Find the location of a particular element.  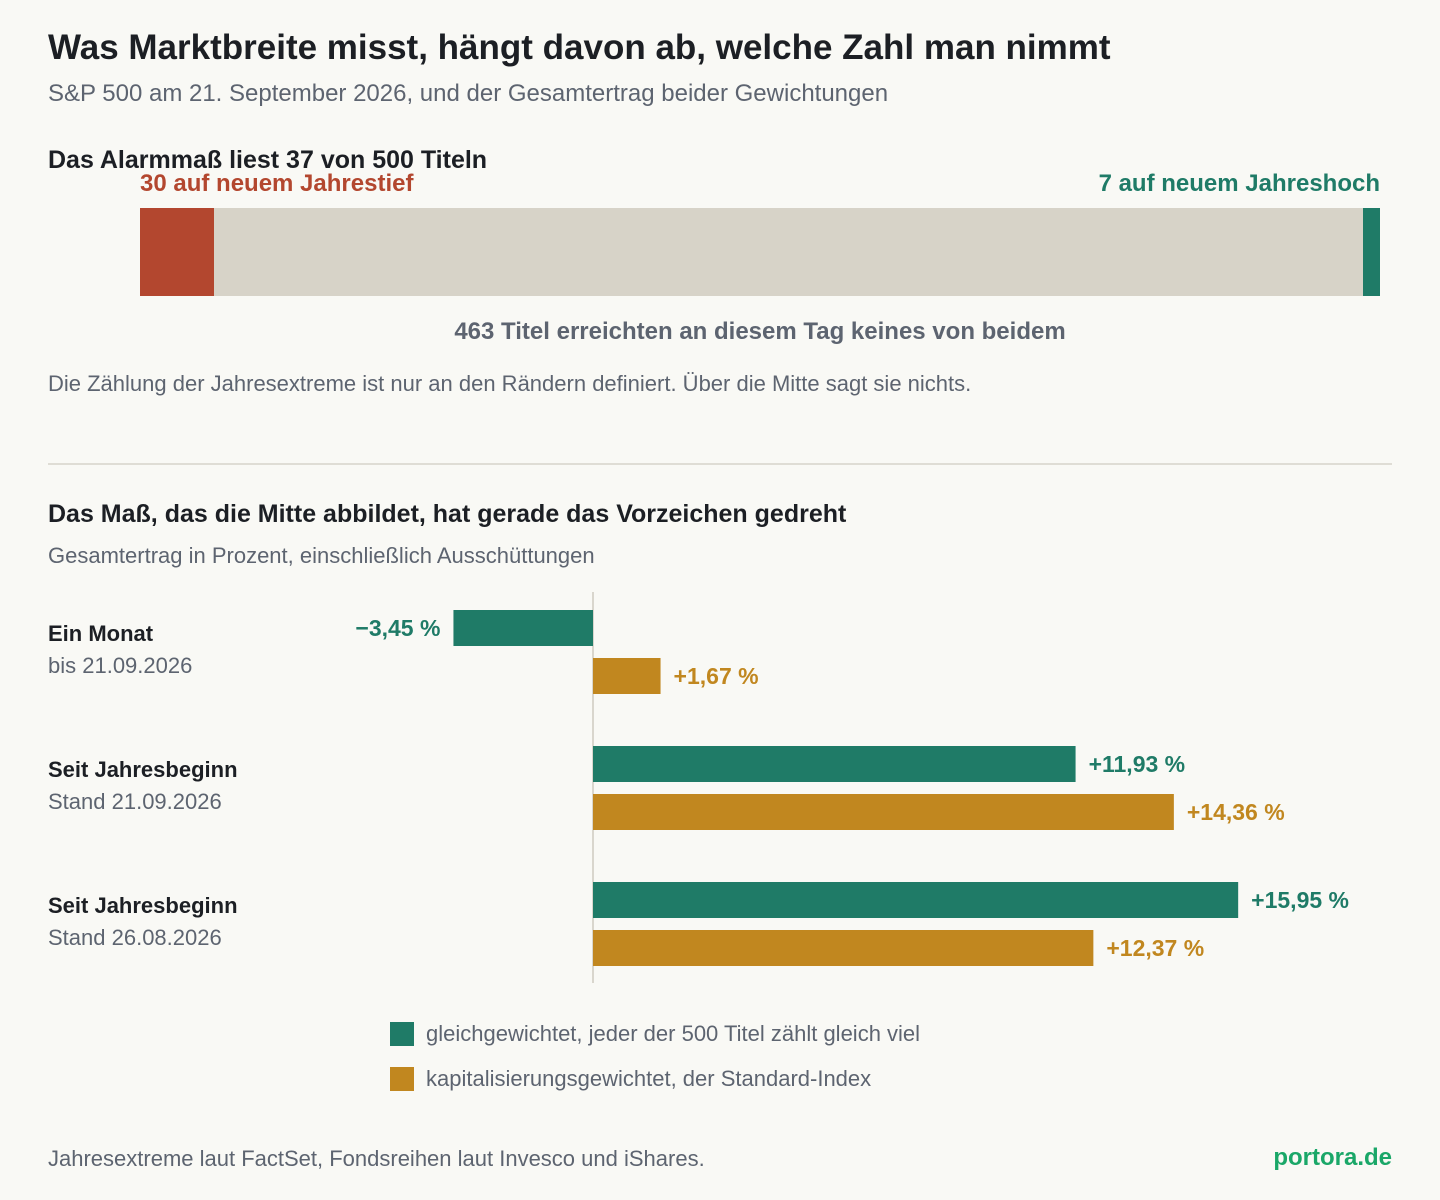

low-count-label: 30 auf neuem Jahrestief is located at coordinates (277, 183).